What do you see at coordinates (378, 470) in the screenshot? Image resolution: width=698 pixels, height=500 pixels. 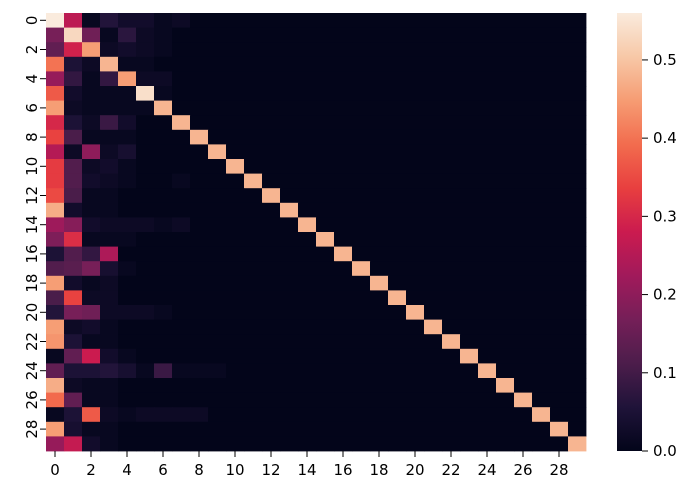 I see `x-tick-label: 18` at bounding box center [378, 470].